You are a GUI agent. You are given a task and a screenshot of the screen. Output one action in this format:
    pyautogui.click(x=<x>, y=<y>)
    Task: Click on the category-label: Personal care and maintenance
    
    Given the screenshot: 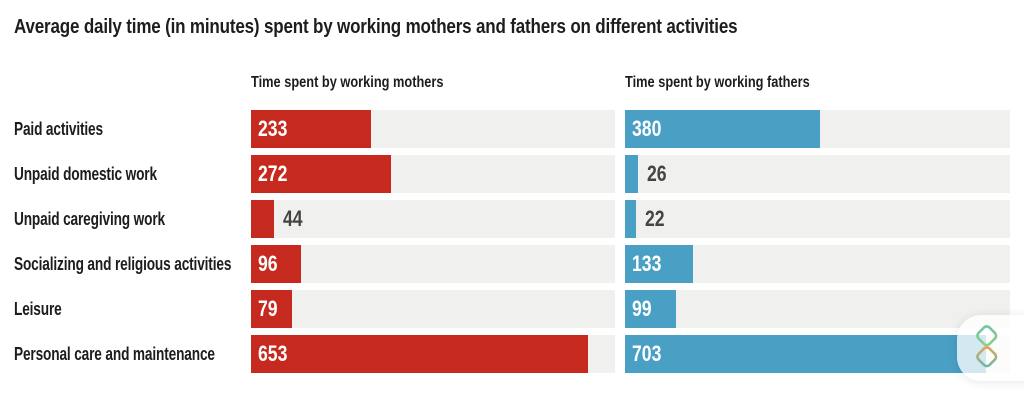 What is the action you would take?
    pyautogui.click(x=114, y=354)
    